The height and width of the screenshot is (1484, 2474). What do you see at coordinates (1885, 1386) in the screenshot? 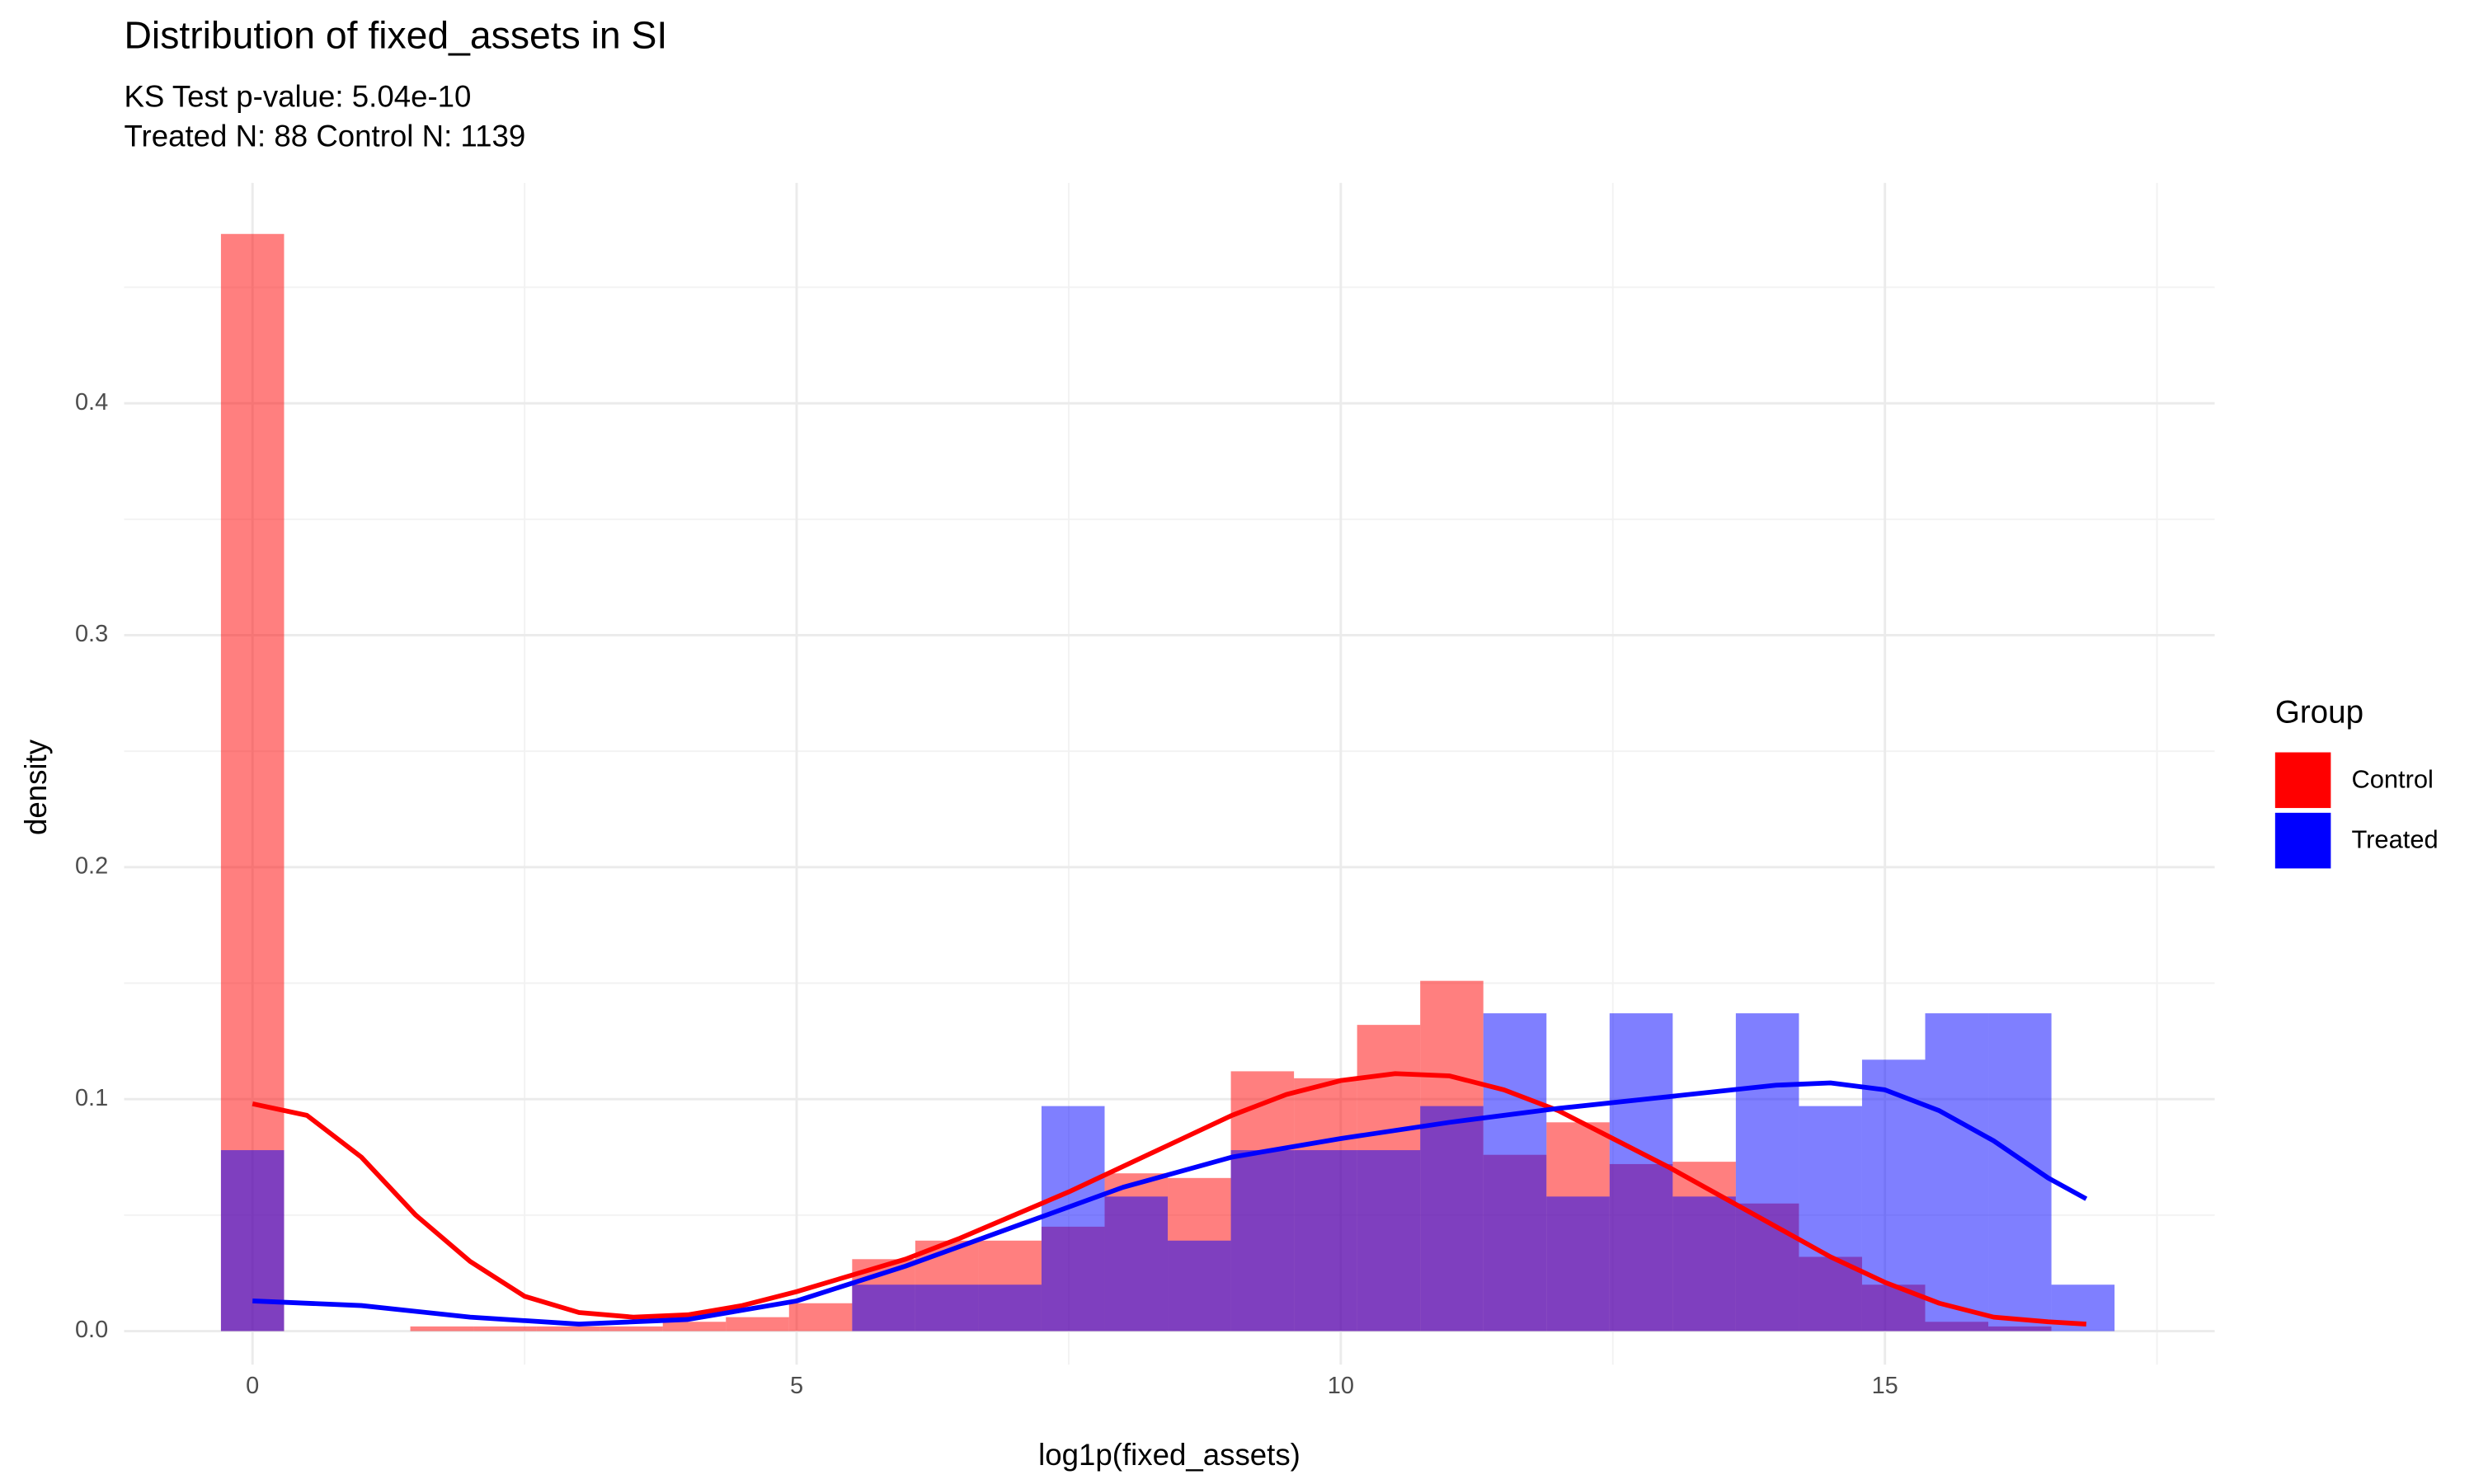
I see `x-tick-label: 15` at bounding box center [1885, 1386].